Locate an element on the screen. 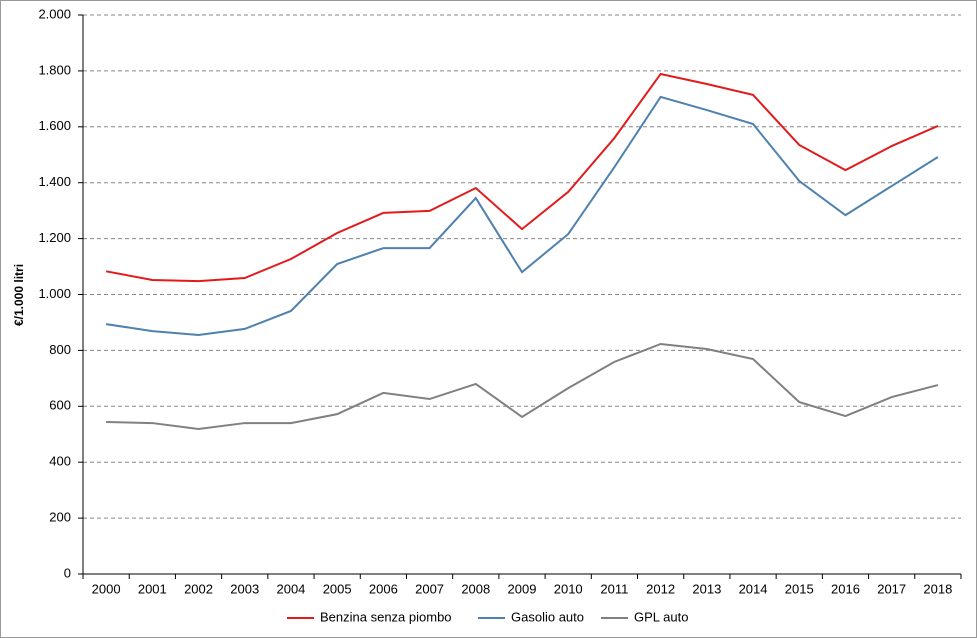  x-tick-label: 2014 is located at coordinates (753, 588).